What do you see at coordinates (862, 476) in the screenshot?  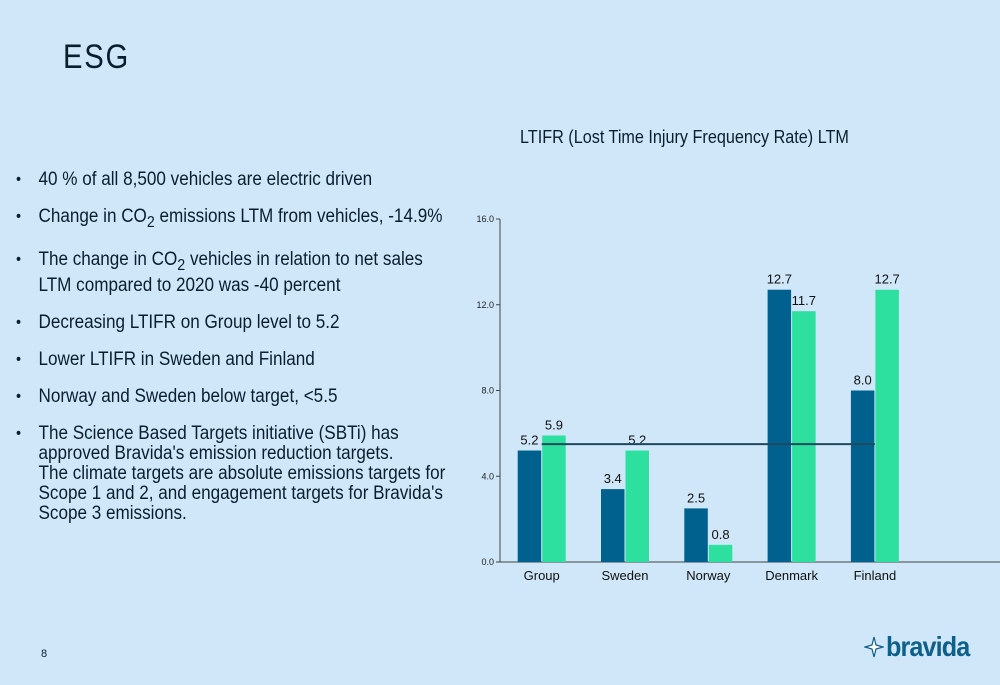 I see `bar-finland-previous` at bounding box center [862, 476].